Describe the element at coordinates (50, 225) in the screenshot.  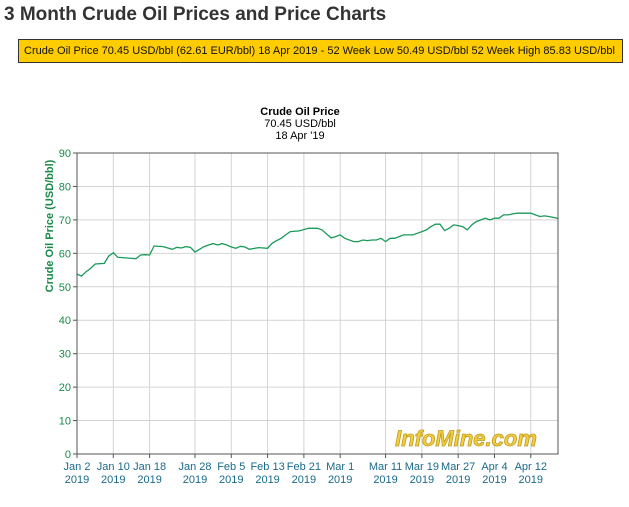
I see `y-axis-label: Crude Oil Price (USD/bbl)` at that location.